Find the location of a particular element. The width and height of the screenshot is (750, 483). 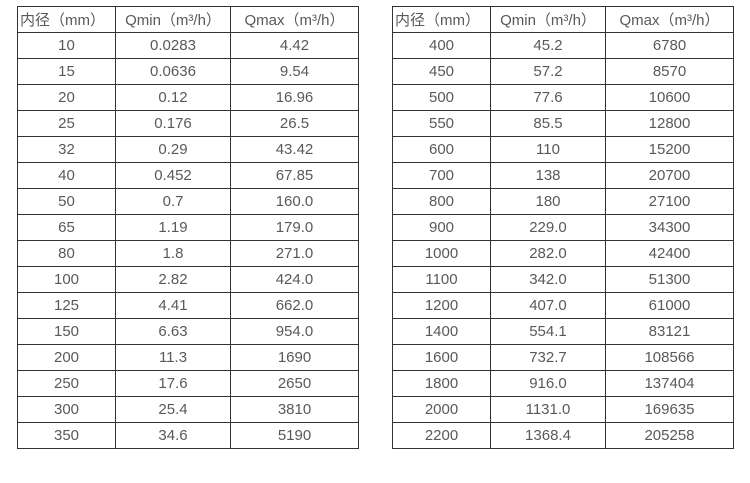

table-cell: 12800 is located at coordinates (669, 123).